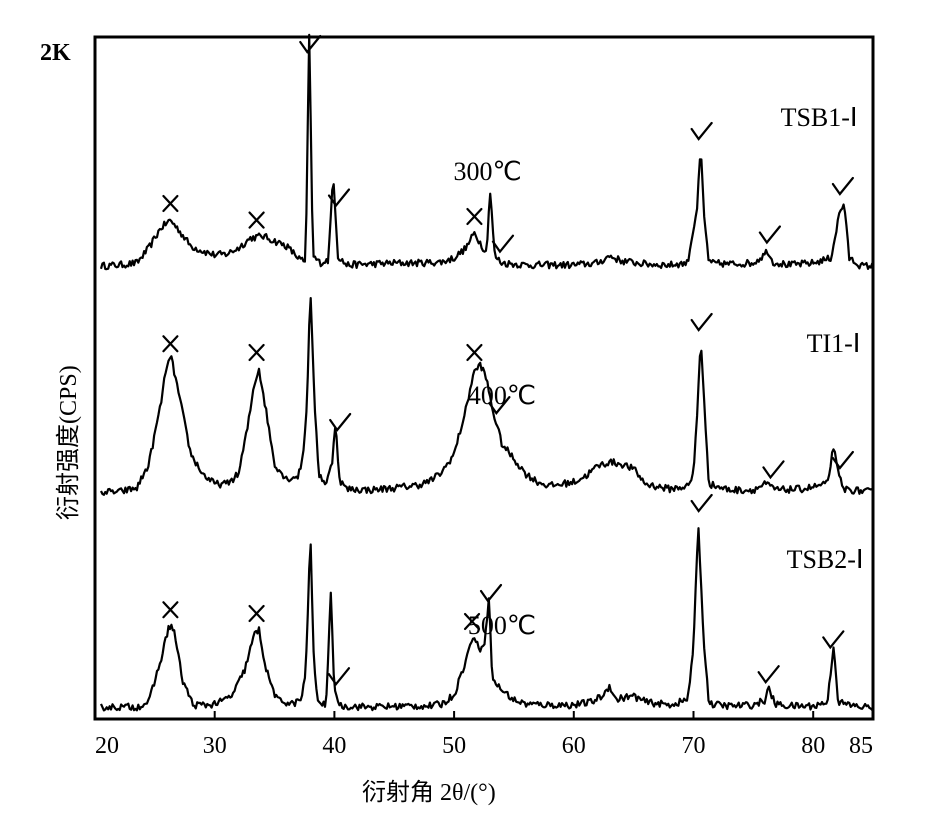  What do you see at coordinates (487, 171) in the screenshot?
I see `annotation-2: 300℃` at bounding box center [487, 171].